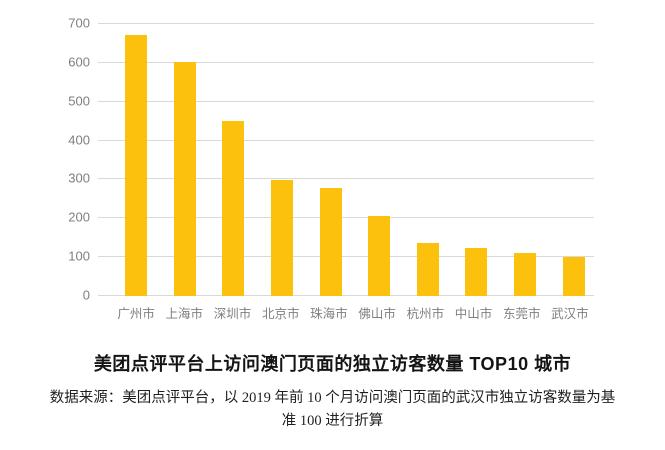  What do you see at coordinates (280, 314) in the screenshot?
I see `x-tick-label: 北京市` at bounding box center [280, 314].